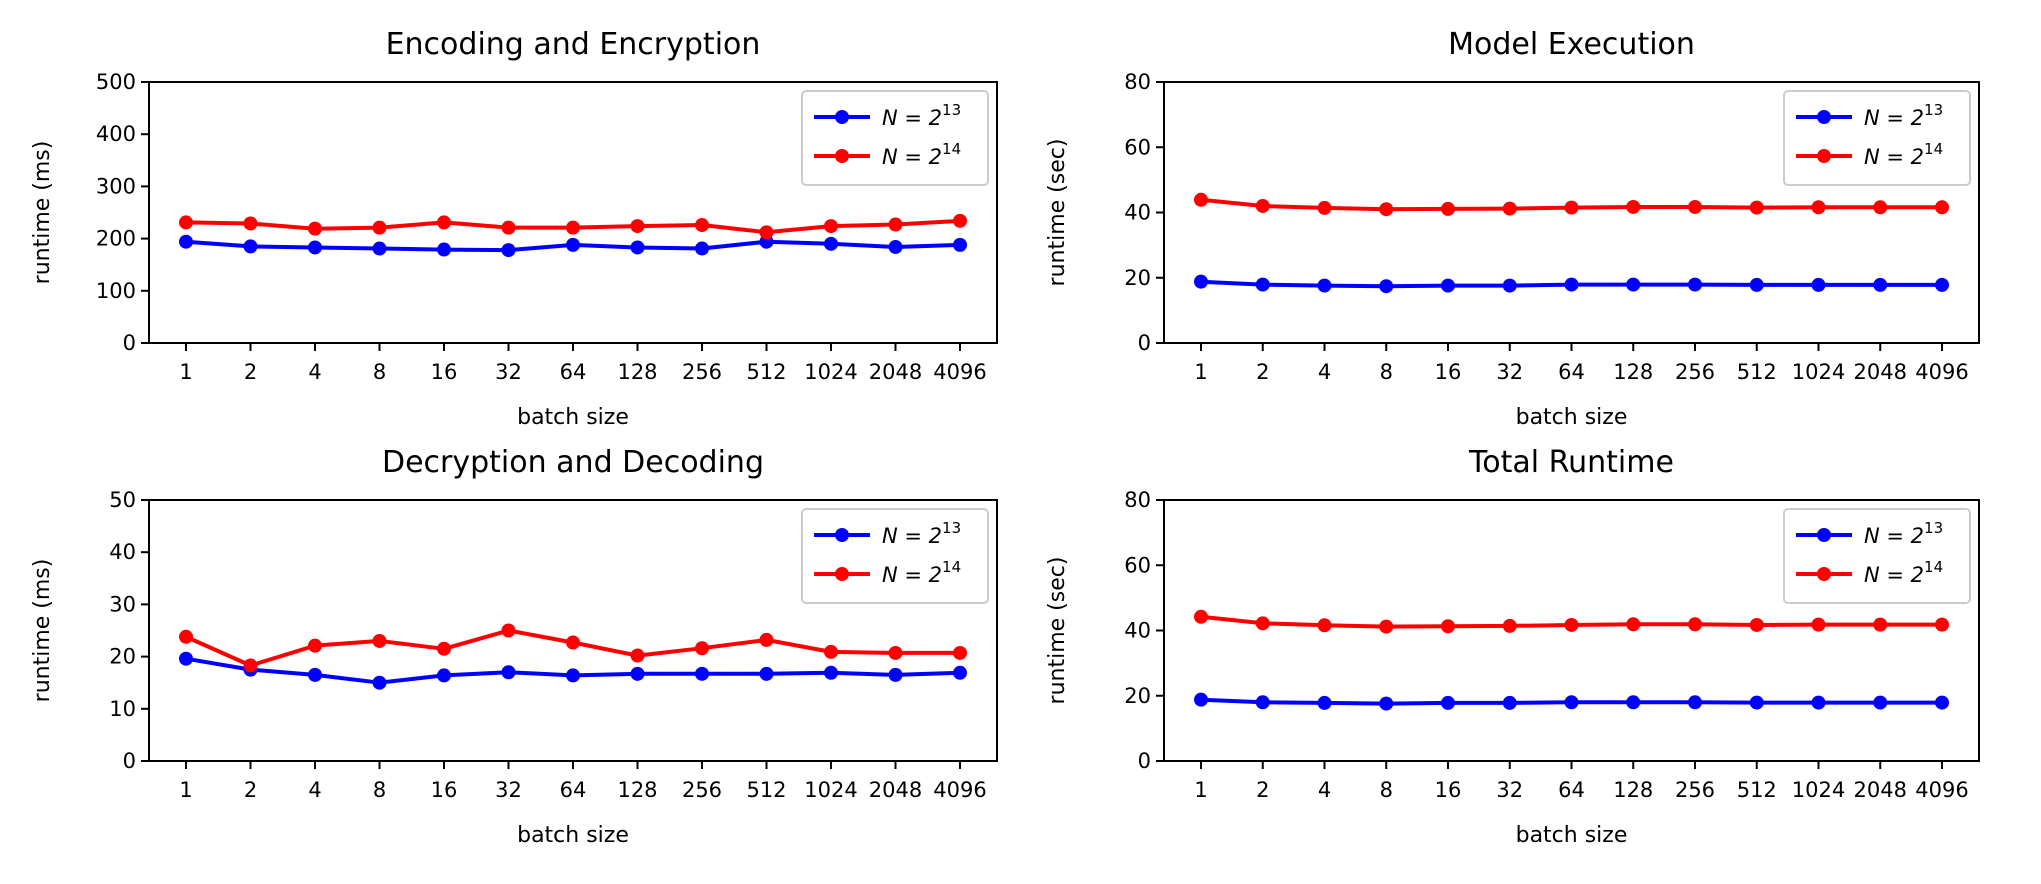 Image resolution: width=2041 pixels, height=884 pixels. I want to click on y-axis-label: runtime (ms), so click(42, 213).